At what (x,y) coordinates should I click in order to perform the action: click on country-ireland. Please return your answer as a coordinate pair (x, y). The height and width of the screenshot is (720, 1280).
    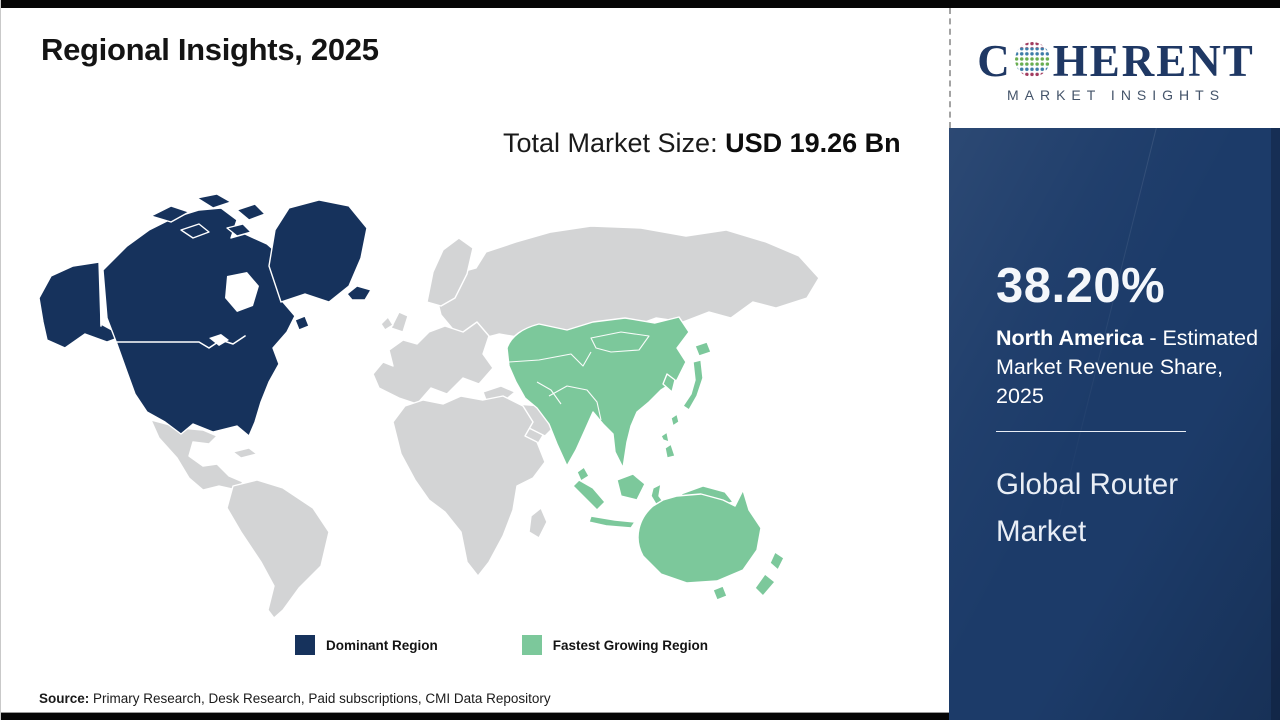
    Looking at the image, I should click on (387, 323).